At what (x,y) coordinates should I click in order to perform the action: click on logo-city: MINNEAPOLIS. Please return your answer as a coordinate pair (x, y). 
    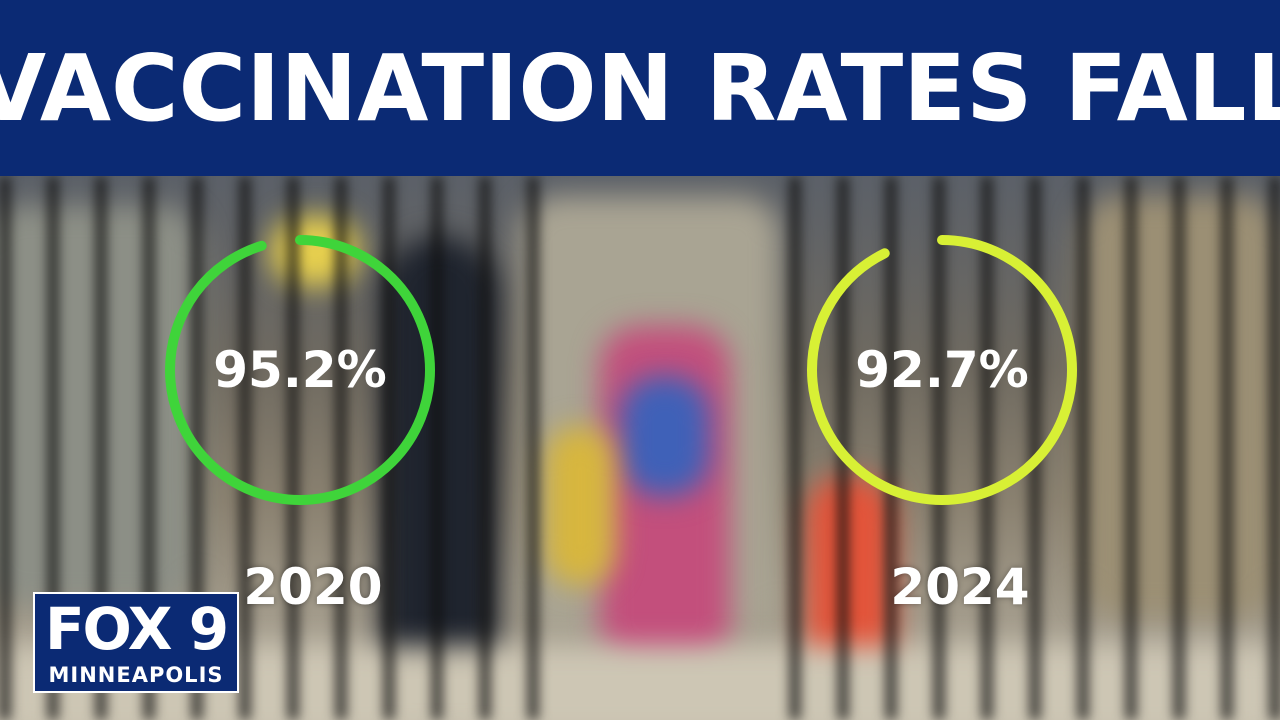
    Looking at the image, I should click on (136, 675).